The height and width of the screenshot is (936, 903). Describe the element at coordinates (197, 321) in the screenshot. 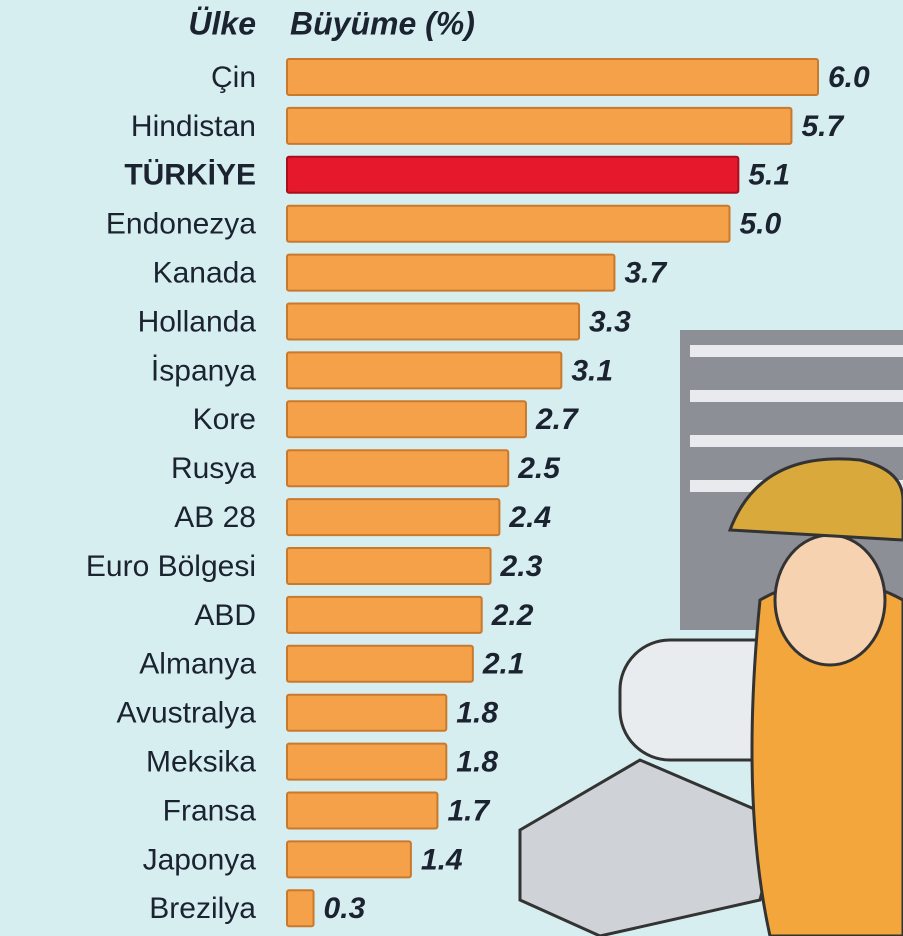

I see `category-label: Hollanda` at that location.